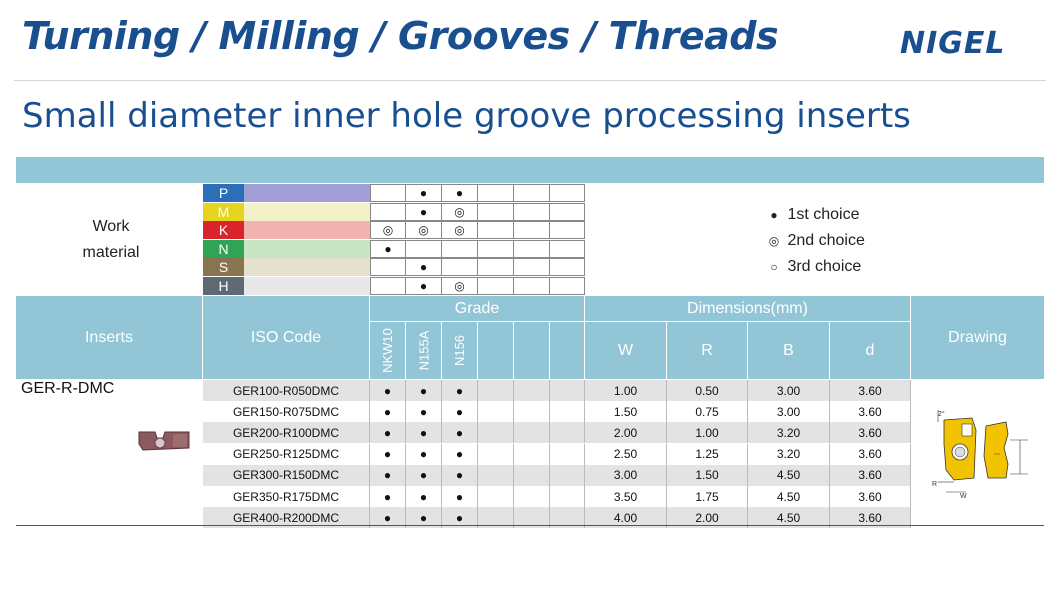  What do you see at coordinates (626, 475) in the screenshot?
I see `dim-w-cell: 3.00` at bounding box center [626, 475].